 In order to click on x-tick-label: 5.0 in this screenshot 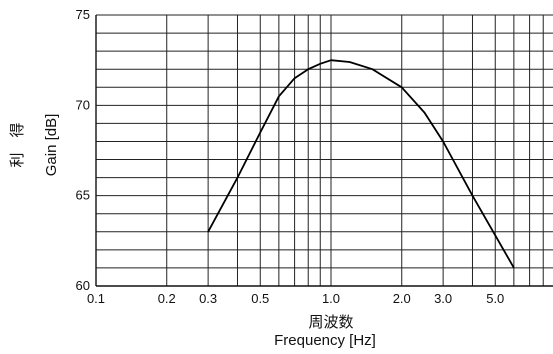, I will do `click(495, 298)`.